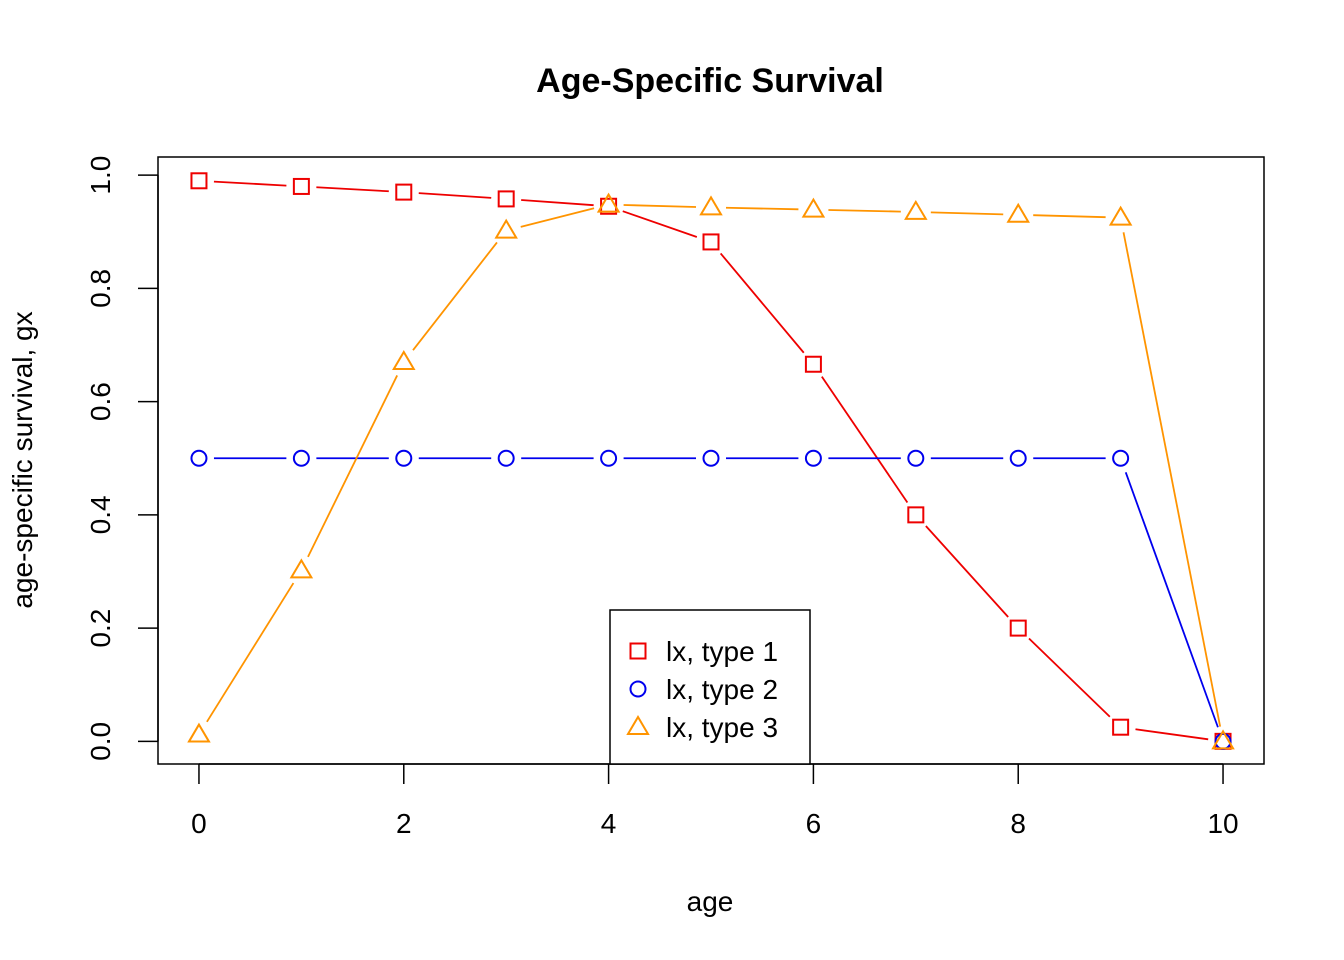 This screenshot has width=1344, height=960. Describe the element at coordinates (609, 823) in the screenshot. I see `x-tick-label: 4` at that location.